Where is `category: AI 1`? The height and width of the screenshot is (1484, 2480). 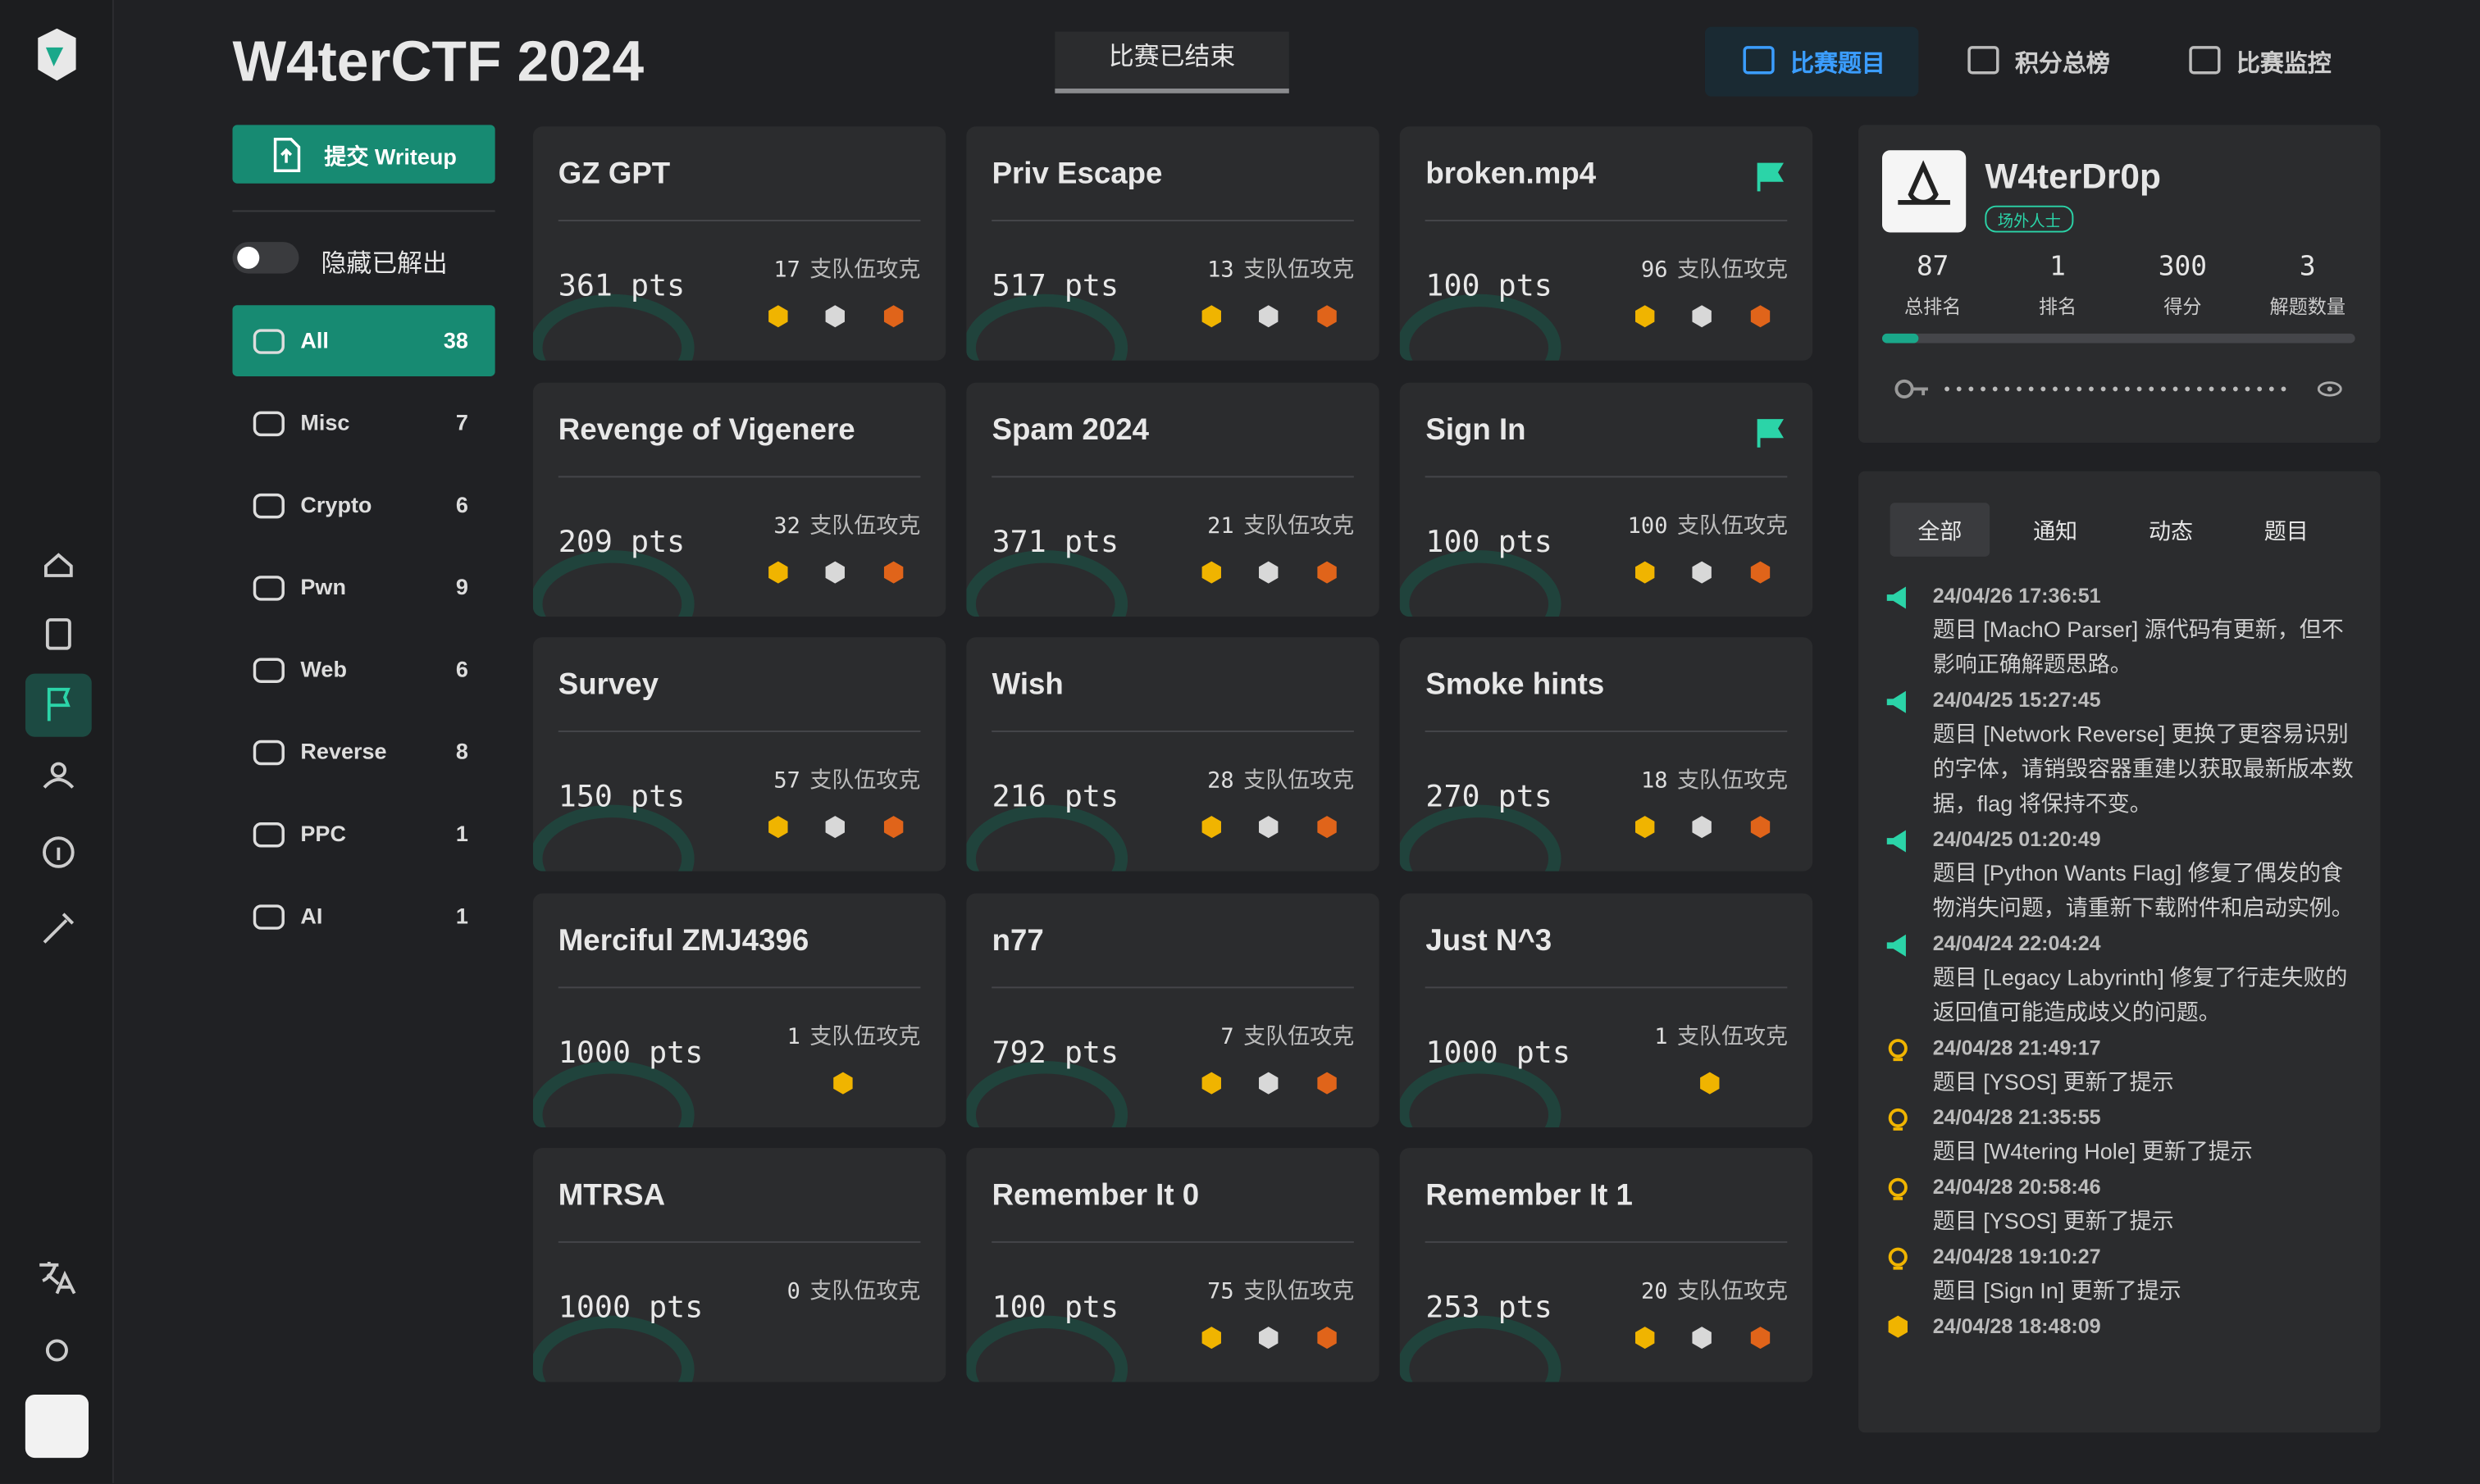
category: AI 1 is located at coordinates (363, 916).